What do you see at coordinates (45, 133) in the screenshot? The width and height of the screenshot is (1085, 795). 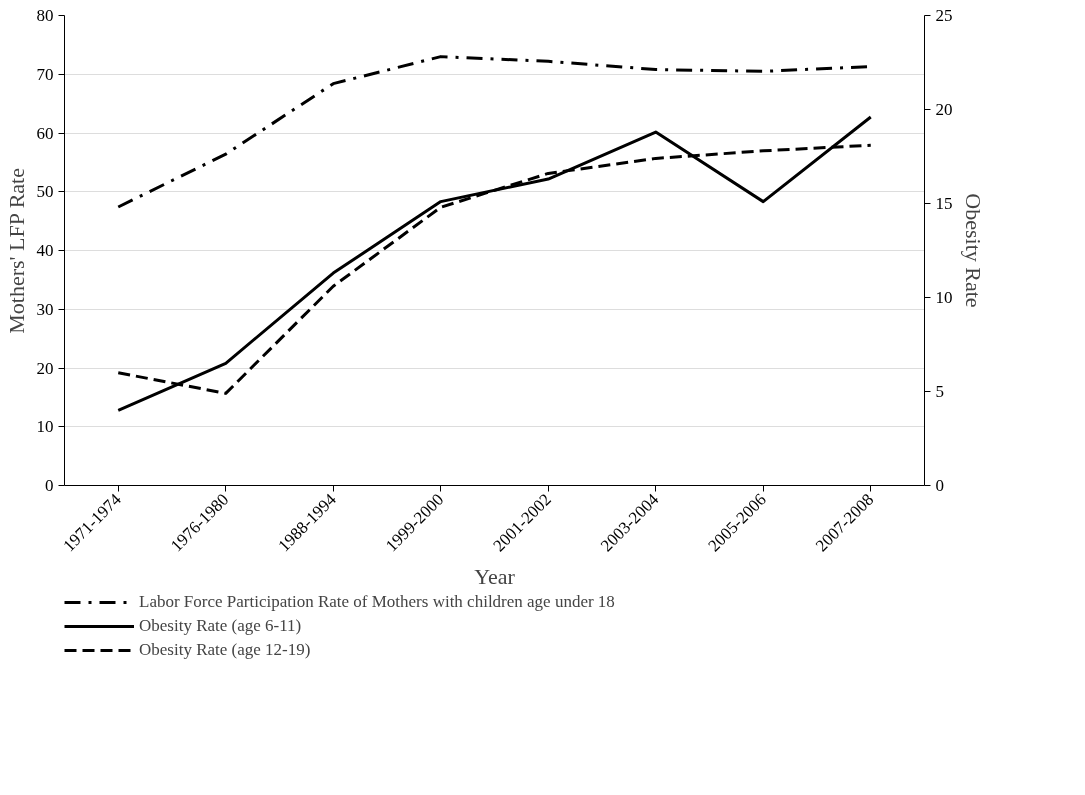 I see `y-tick-label: 60` at bounding box center [45, 133].